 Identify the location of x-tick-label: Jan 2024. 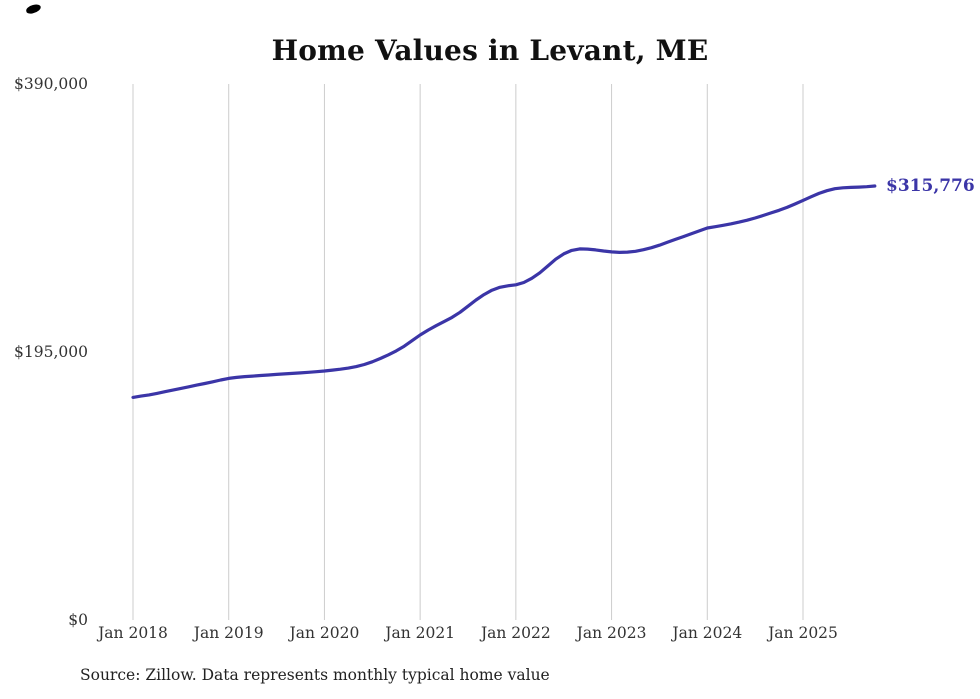
(707, 633).